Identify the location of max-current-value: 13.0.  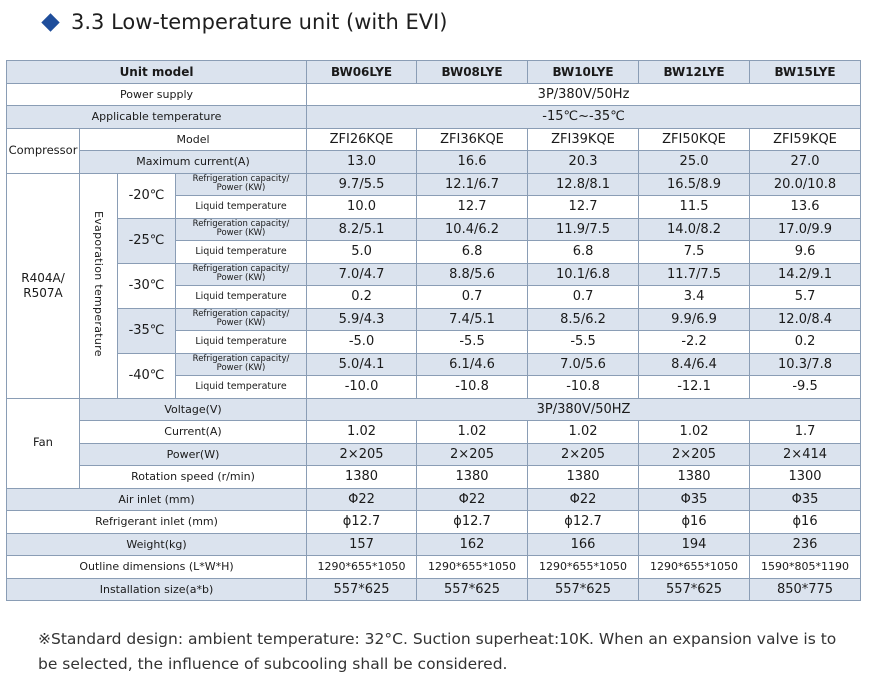
(362, 162).